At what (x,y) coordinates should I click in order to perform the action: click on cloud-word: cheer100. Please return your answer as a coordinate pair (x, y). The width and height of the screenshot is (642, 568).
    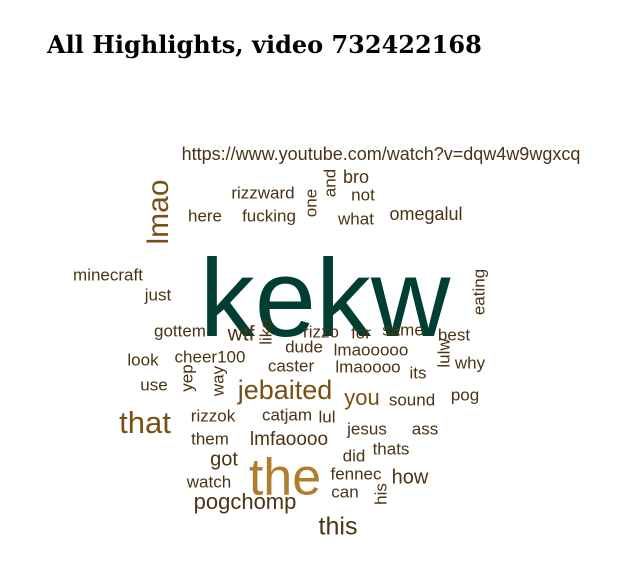
    Looking at the image, I should click on (210, 356).